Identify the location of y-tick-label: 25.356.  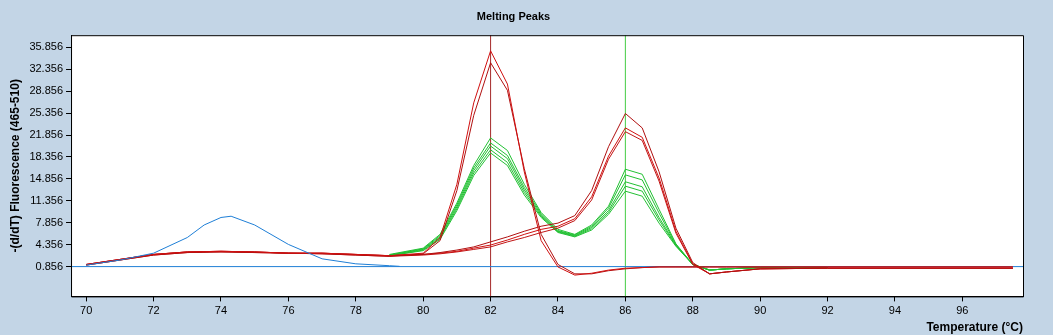
(46, 112).